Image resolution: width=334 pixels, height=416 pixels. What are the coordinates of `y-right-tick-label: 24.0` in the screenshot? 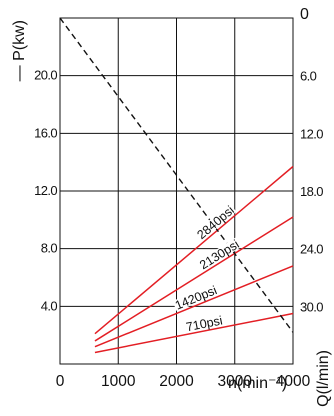 It's located at (311, 249).